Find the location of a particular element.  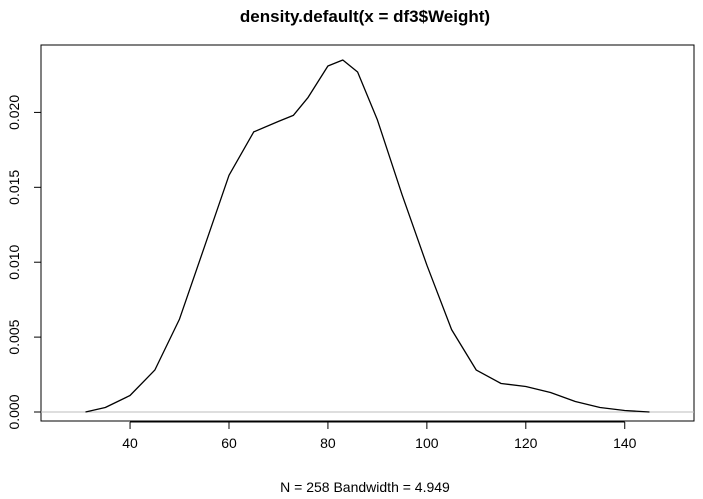

x-tick-label: 80 is located at coordinates (328, 443).